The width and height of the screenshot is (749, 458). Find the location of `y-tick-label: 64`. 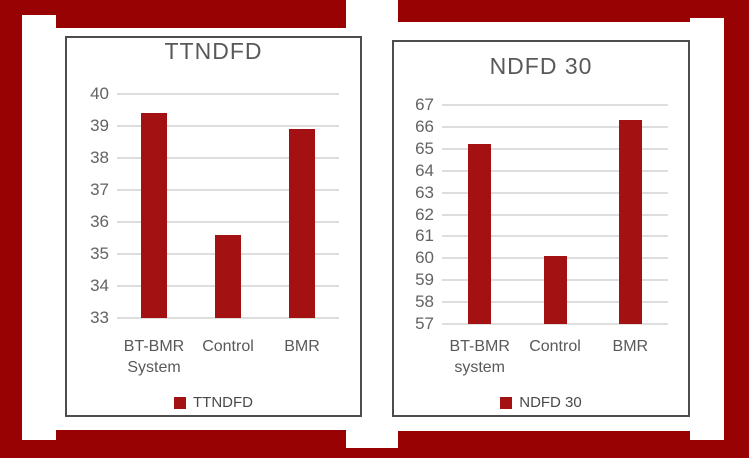

y-tick-label: 64 is located at coordinates (424, 170).